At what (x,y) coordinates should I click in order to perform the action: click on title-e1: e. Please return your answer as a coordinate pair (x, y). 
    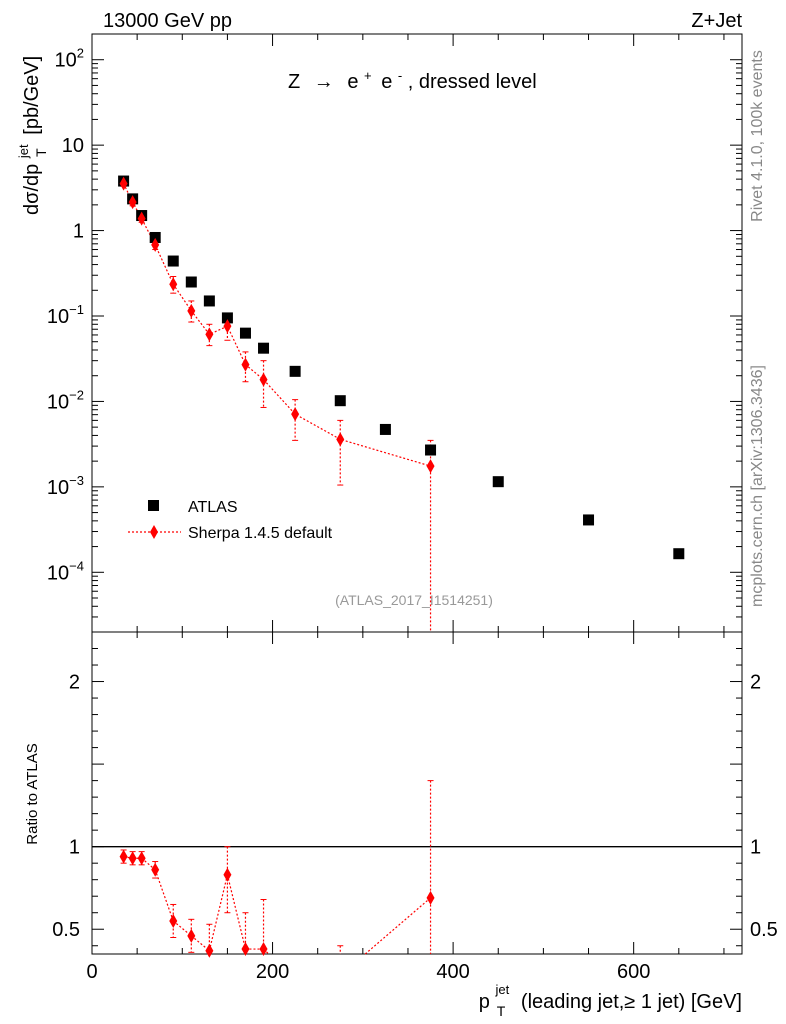
    Looking at the image, I should click on (352, 82).